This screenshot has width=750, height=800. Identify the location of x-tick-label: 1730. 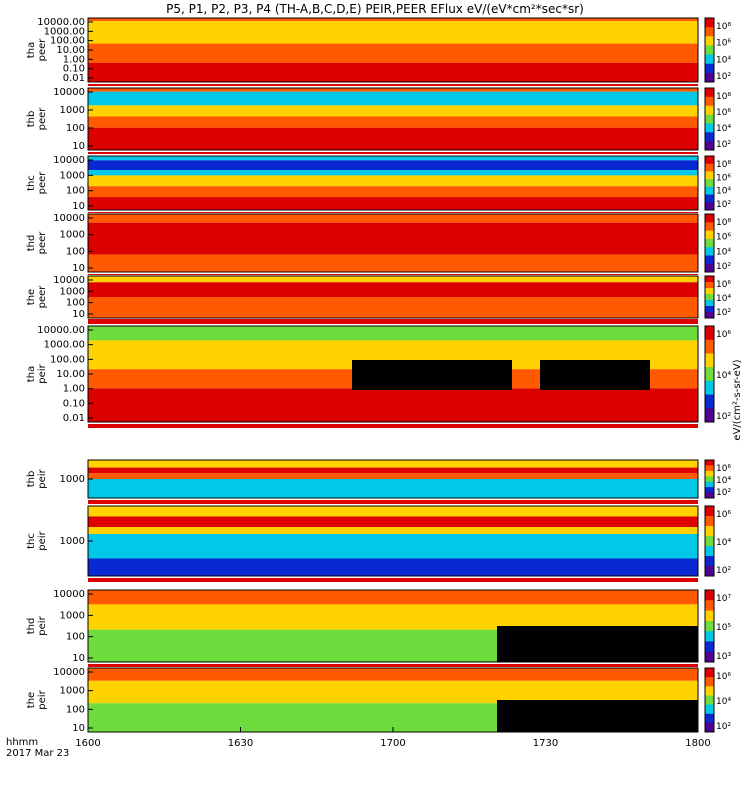
(545, 743).